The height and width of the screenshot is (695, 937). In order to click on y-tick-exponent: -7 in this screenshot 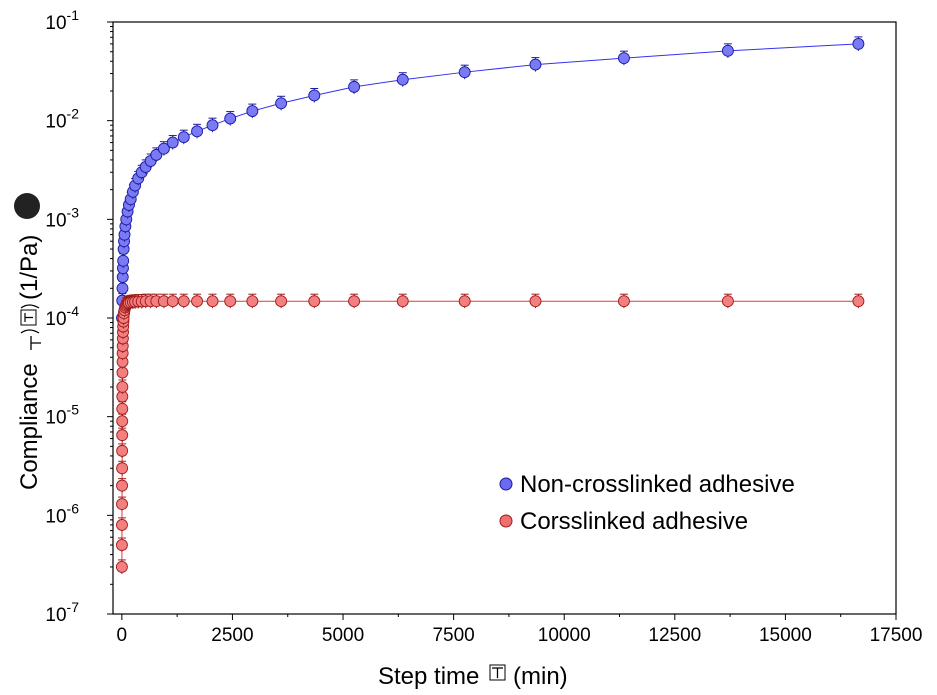, I will do `click(73, 607)`.